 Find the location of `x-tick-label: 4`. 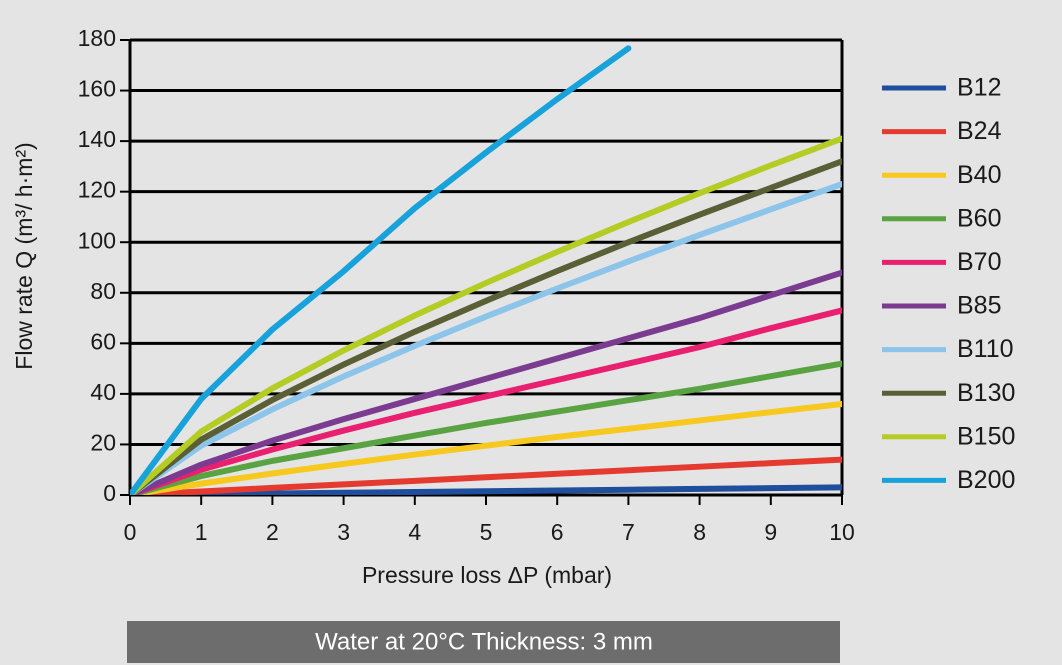

x-tick-label: 4 is located at coordinates (414, 532).